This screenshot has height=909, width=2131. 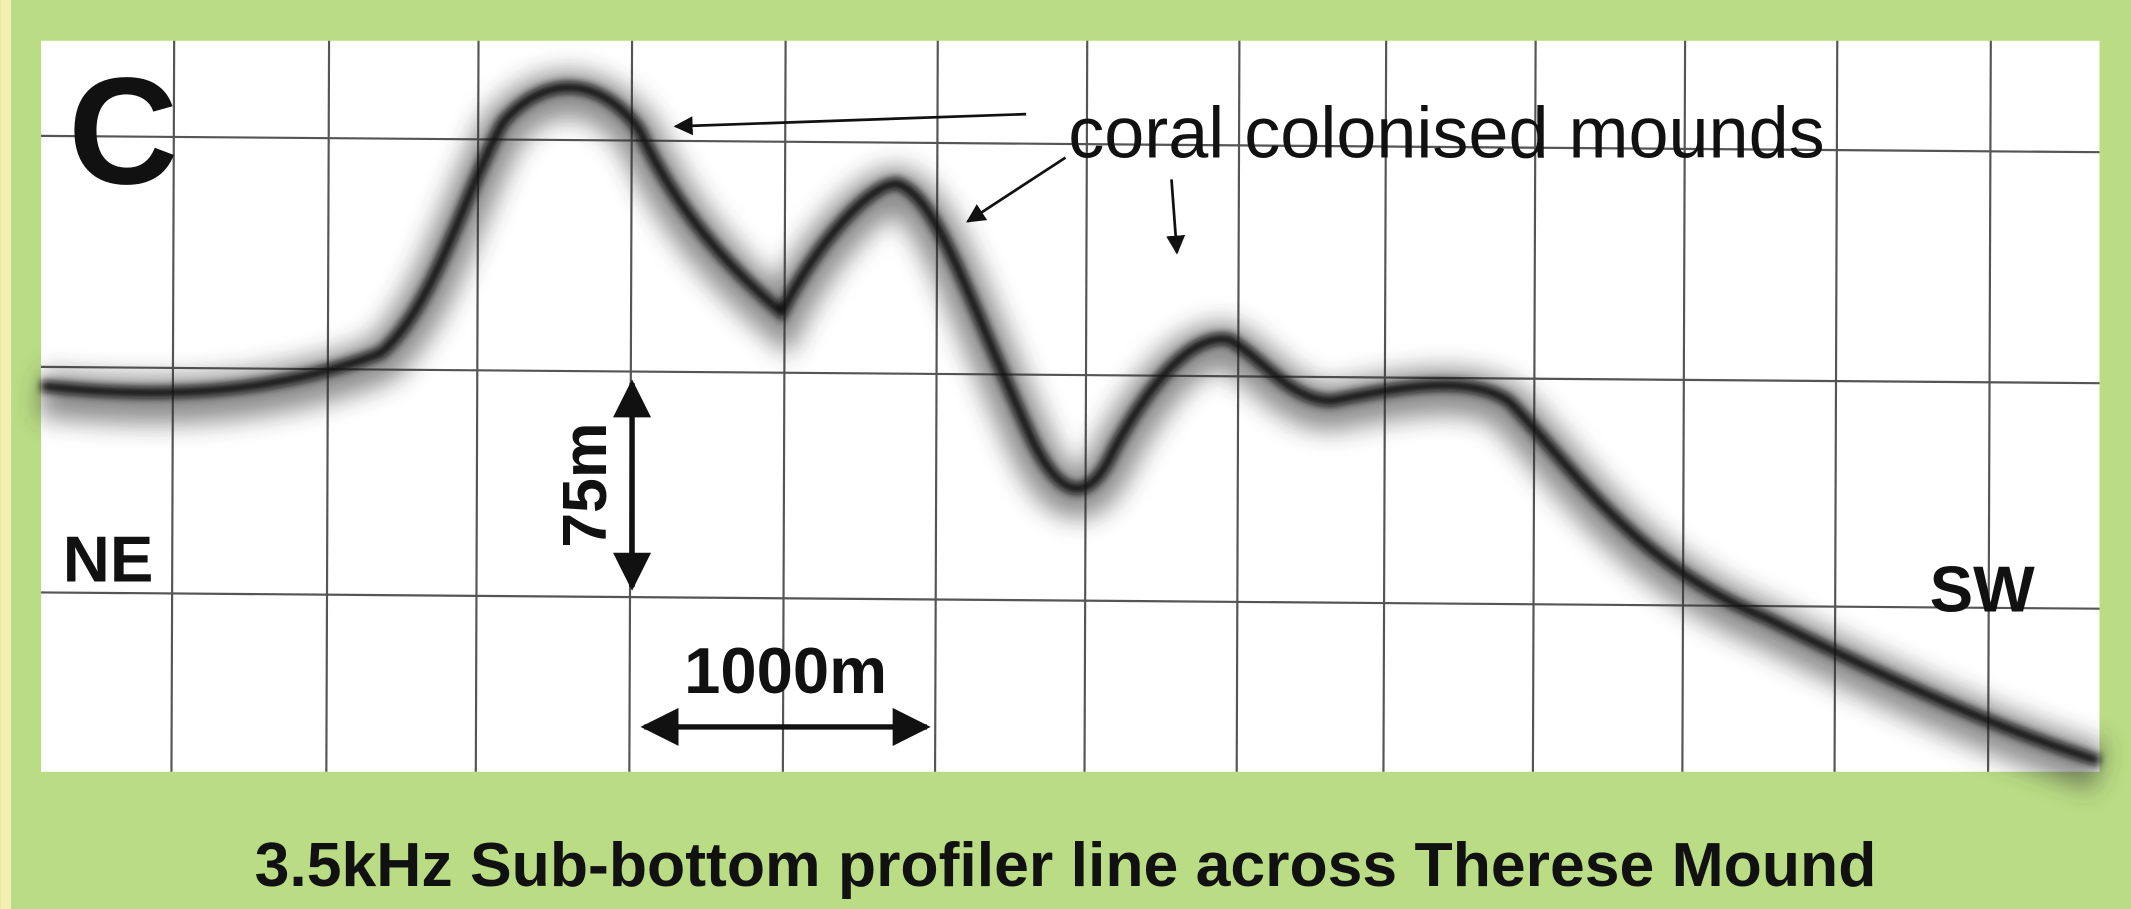 What do you see at coordinates (772, 562) in the screenshot?
I see `scale-arrows` at bounding box center [772, 562].